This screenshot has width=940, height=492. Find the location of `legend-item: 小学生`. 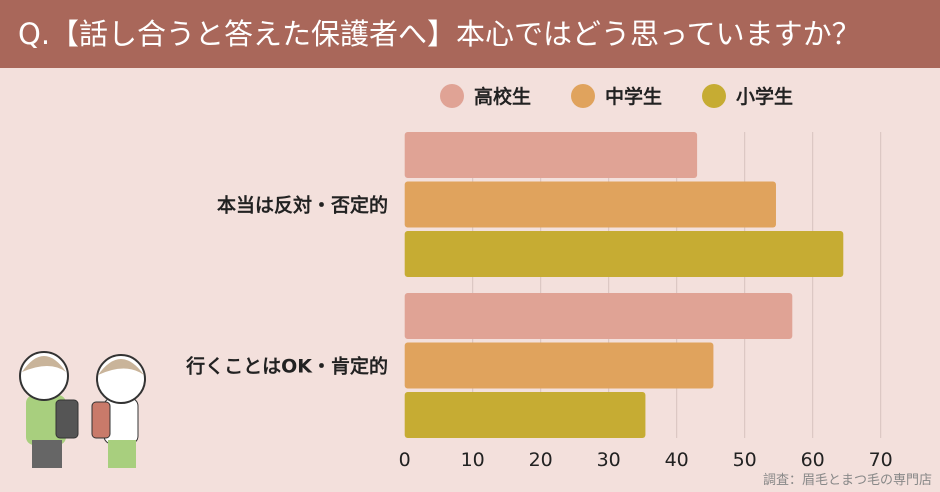

legend-item: 小学生 is located at coordinates (747, 95).